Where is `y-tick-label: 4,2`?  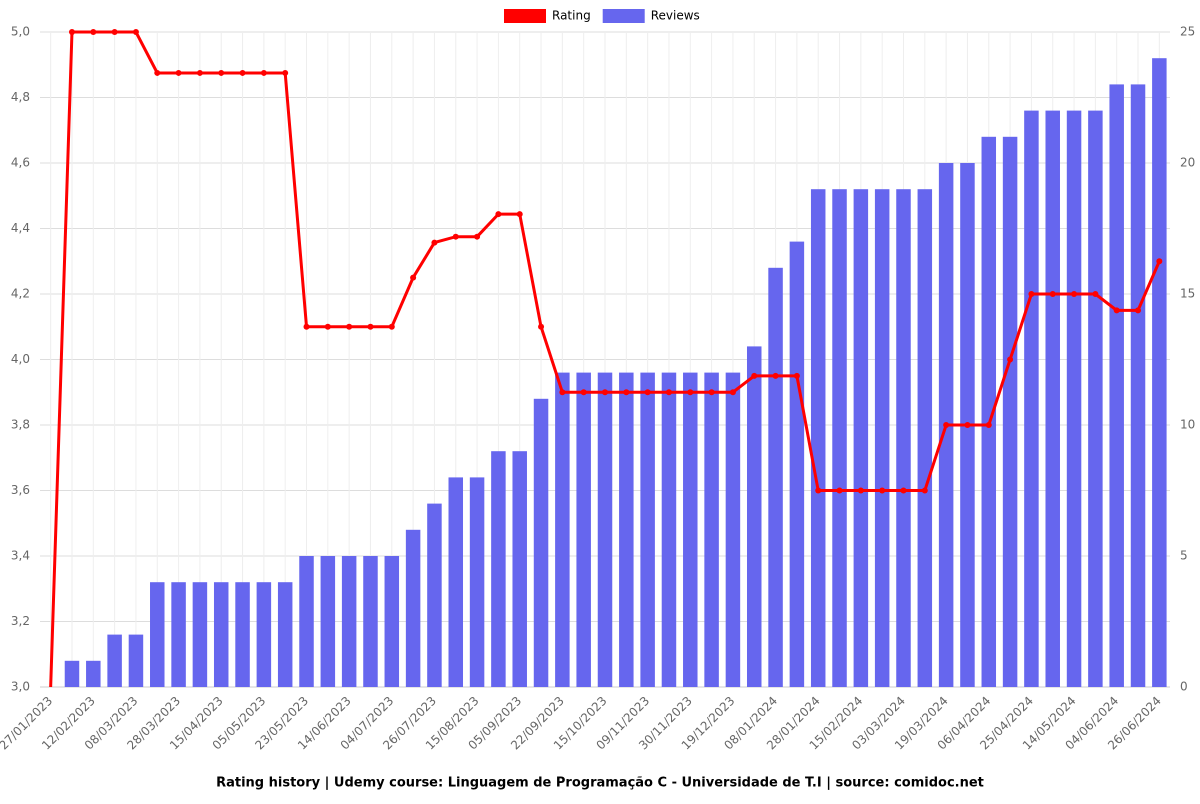 y-tick-label: 4,2 is located at coordinates (20, 294).